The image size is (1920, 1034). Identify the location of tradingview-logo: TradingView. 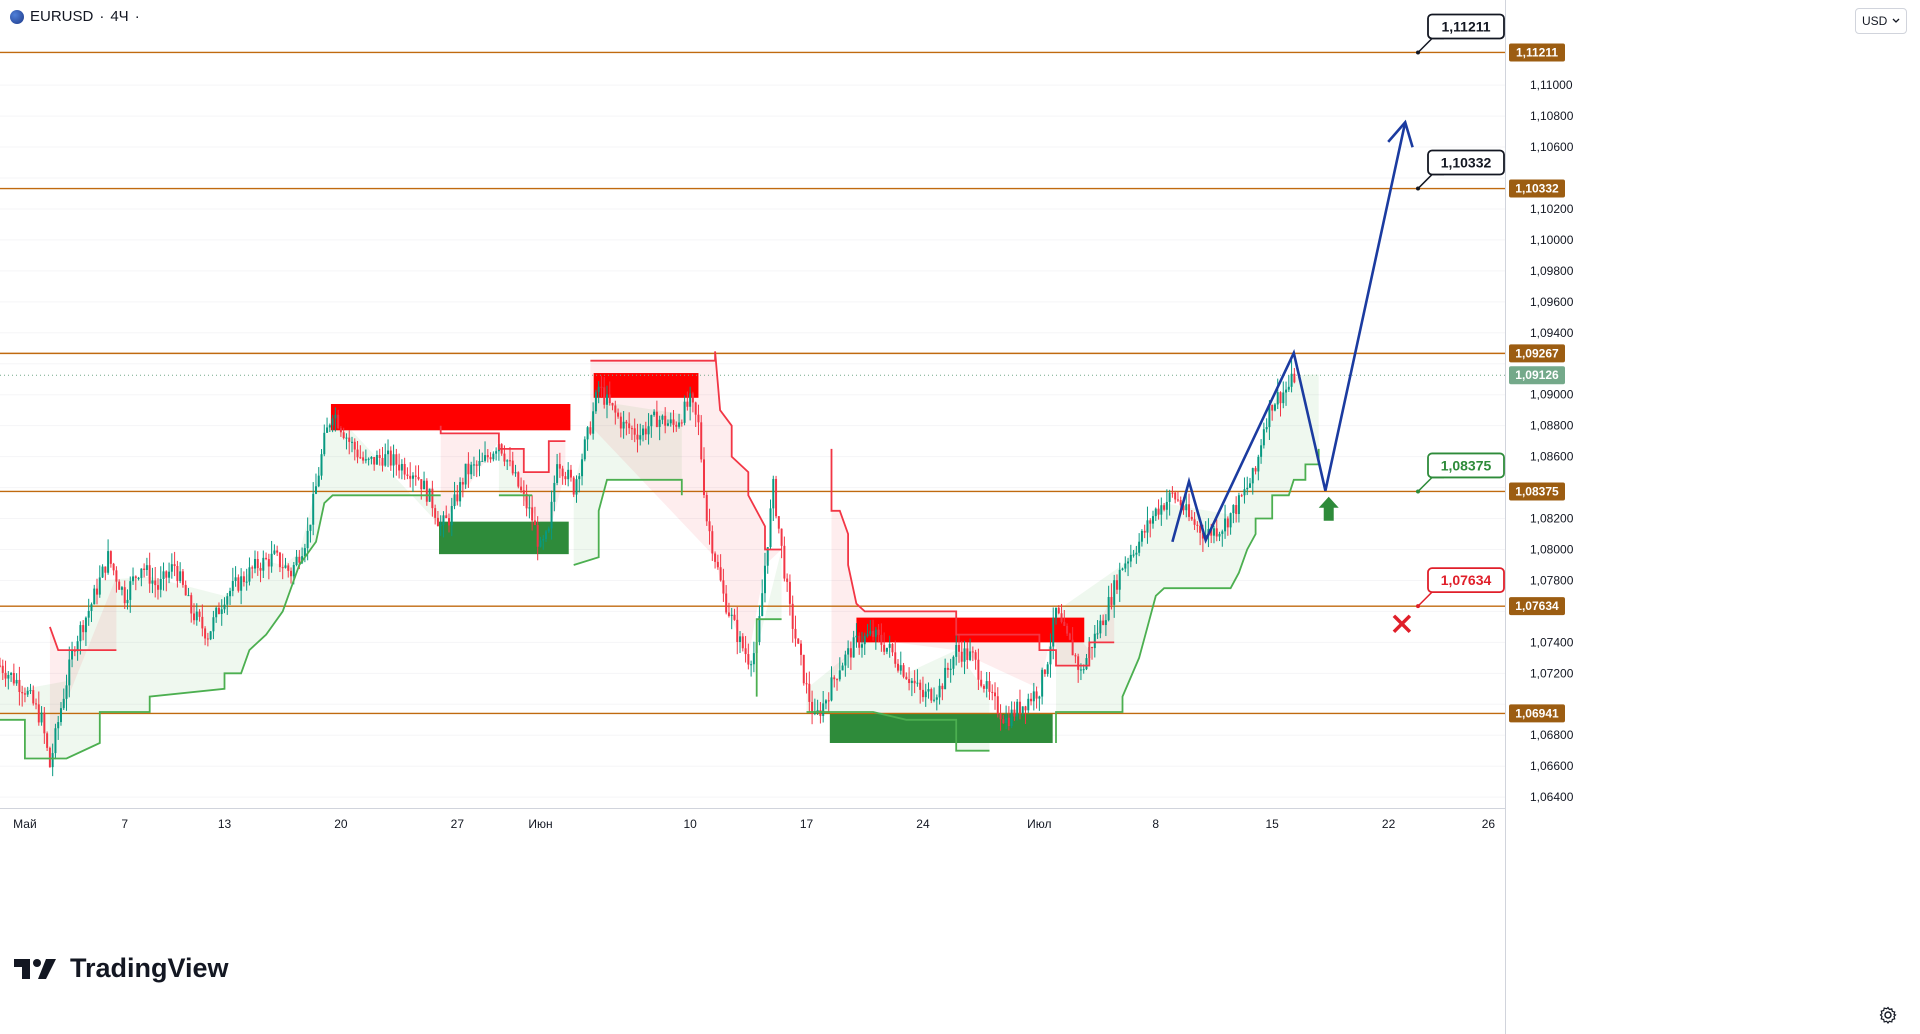
(121, 968).